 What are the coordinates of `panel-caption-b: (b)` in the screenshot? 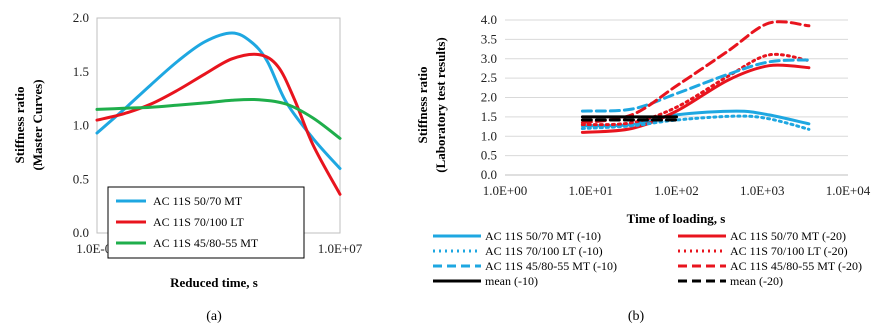 It's located at (636, 316).